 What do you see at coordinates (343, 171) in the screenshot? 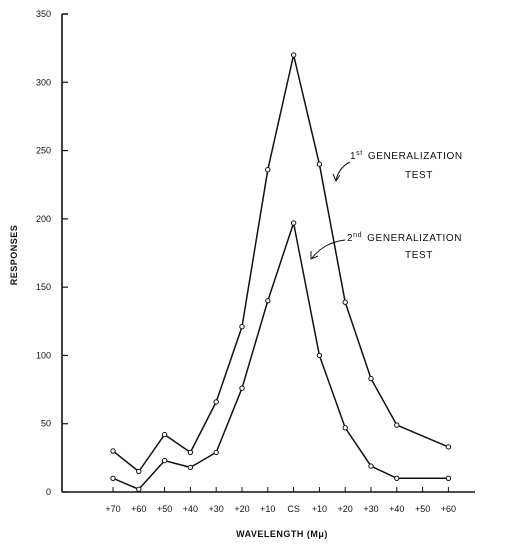
I see `annotation-first-arrow` at bounding box center [343, 171].